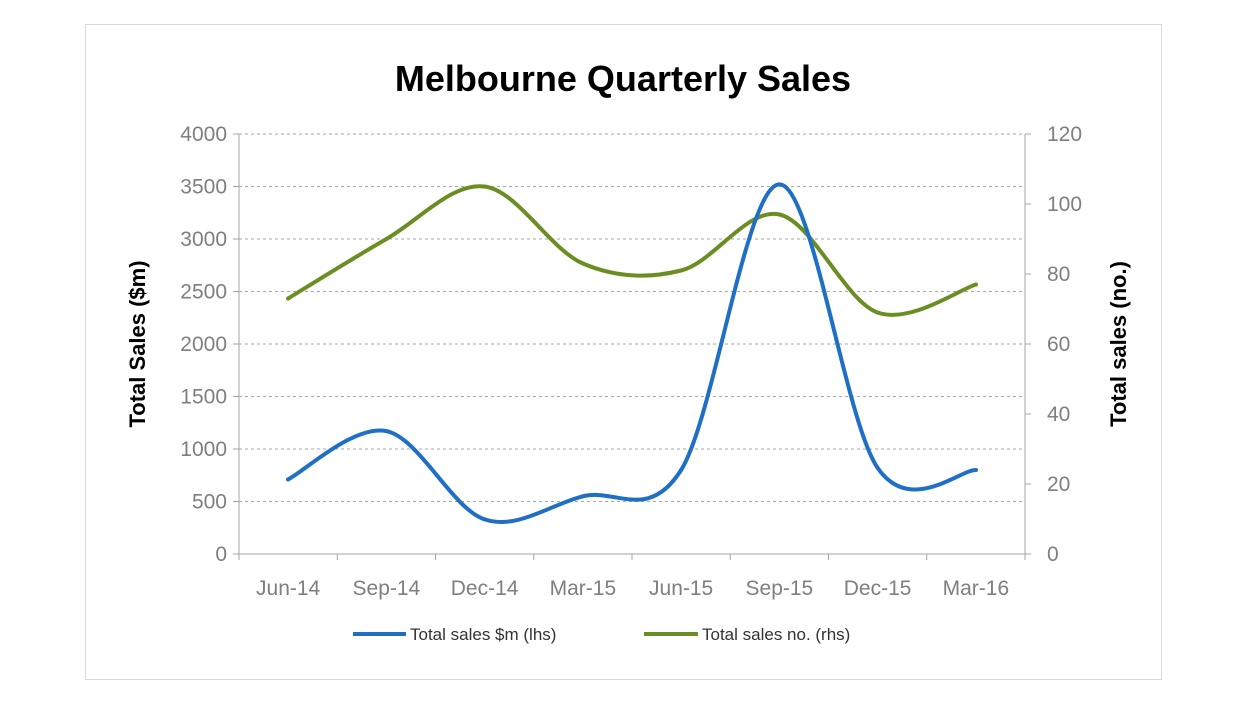 This screenshot has height=716, width=1244. What do you see at coordinates (623, 78) in the screenshot?
I see `chart-title: Melbourne Quarterly Sales` at bounding box center [623, 78].